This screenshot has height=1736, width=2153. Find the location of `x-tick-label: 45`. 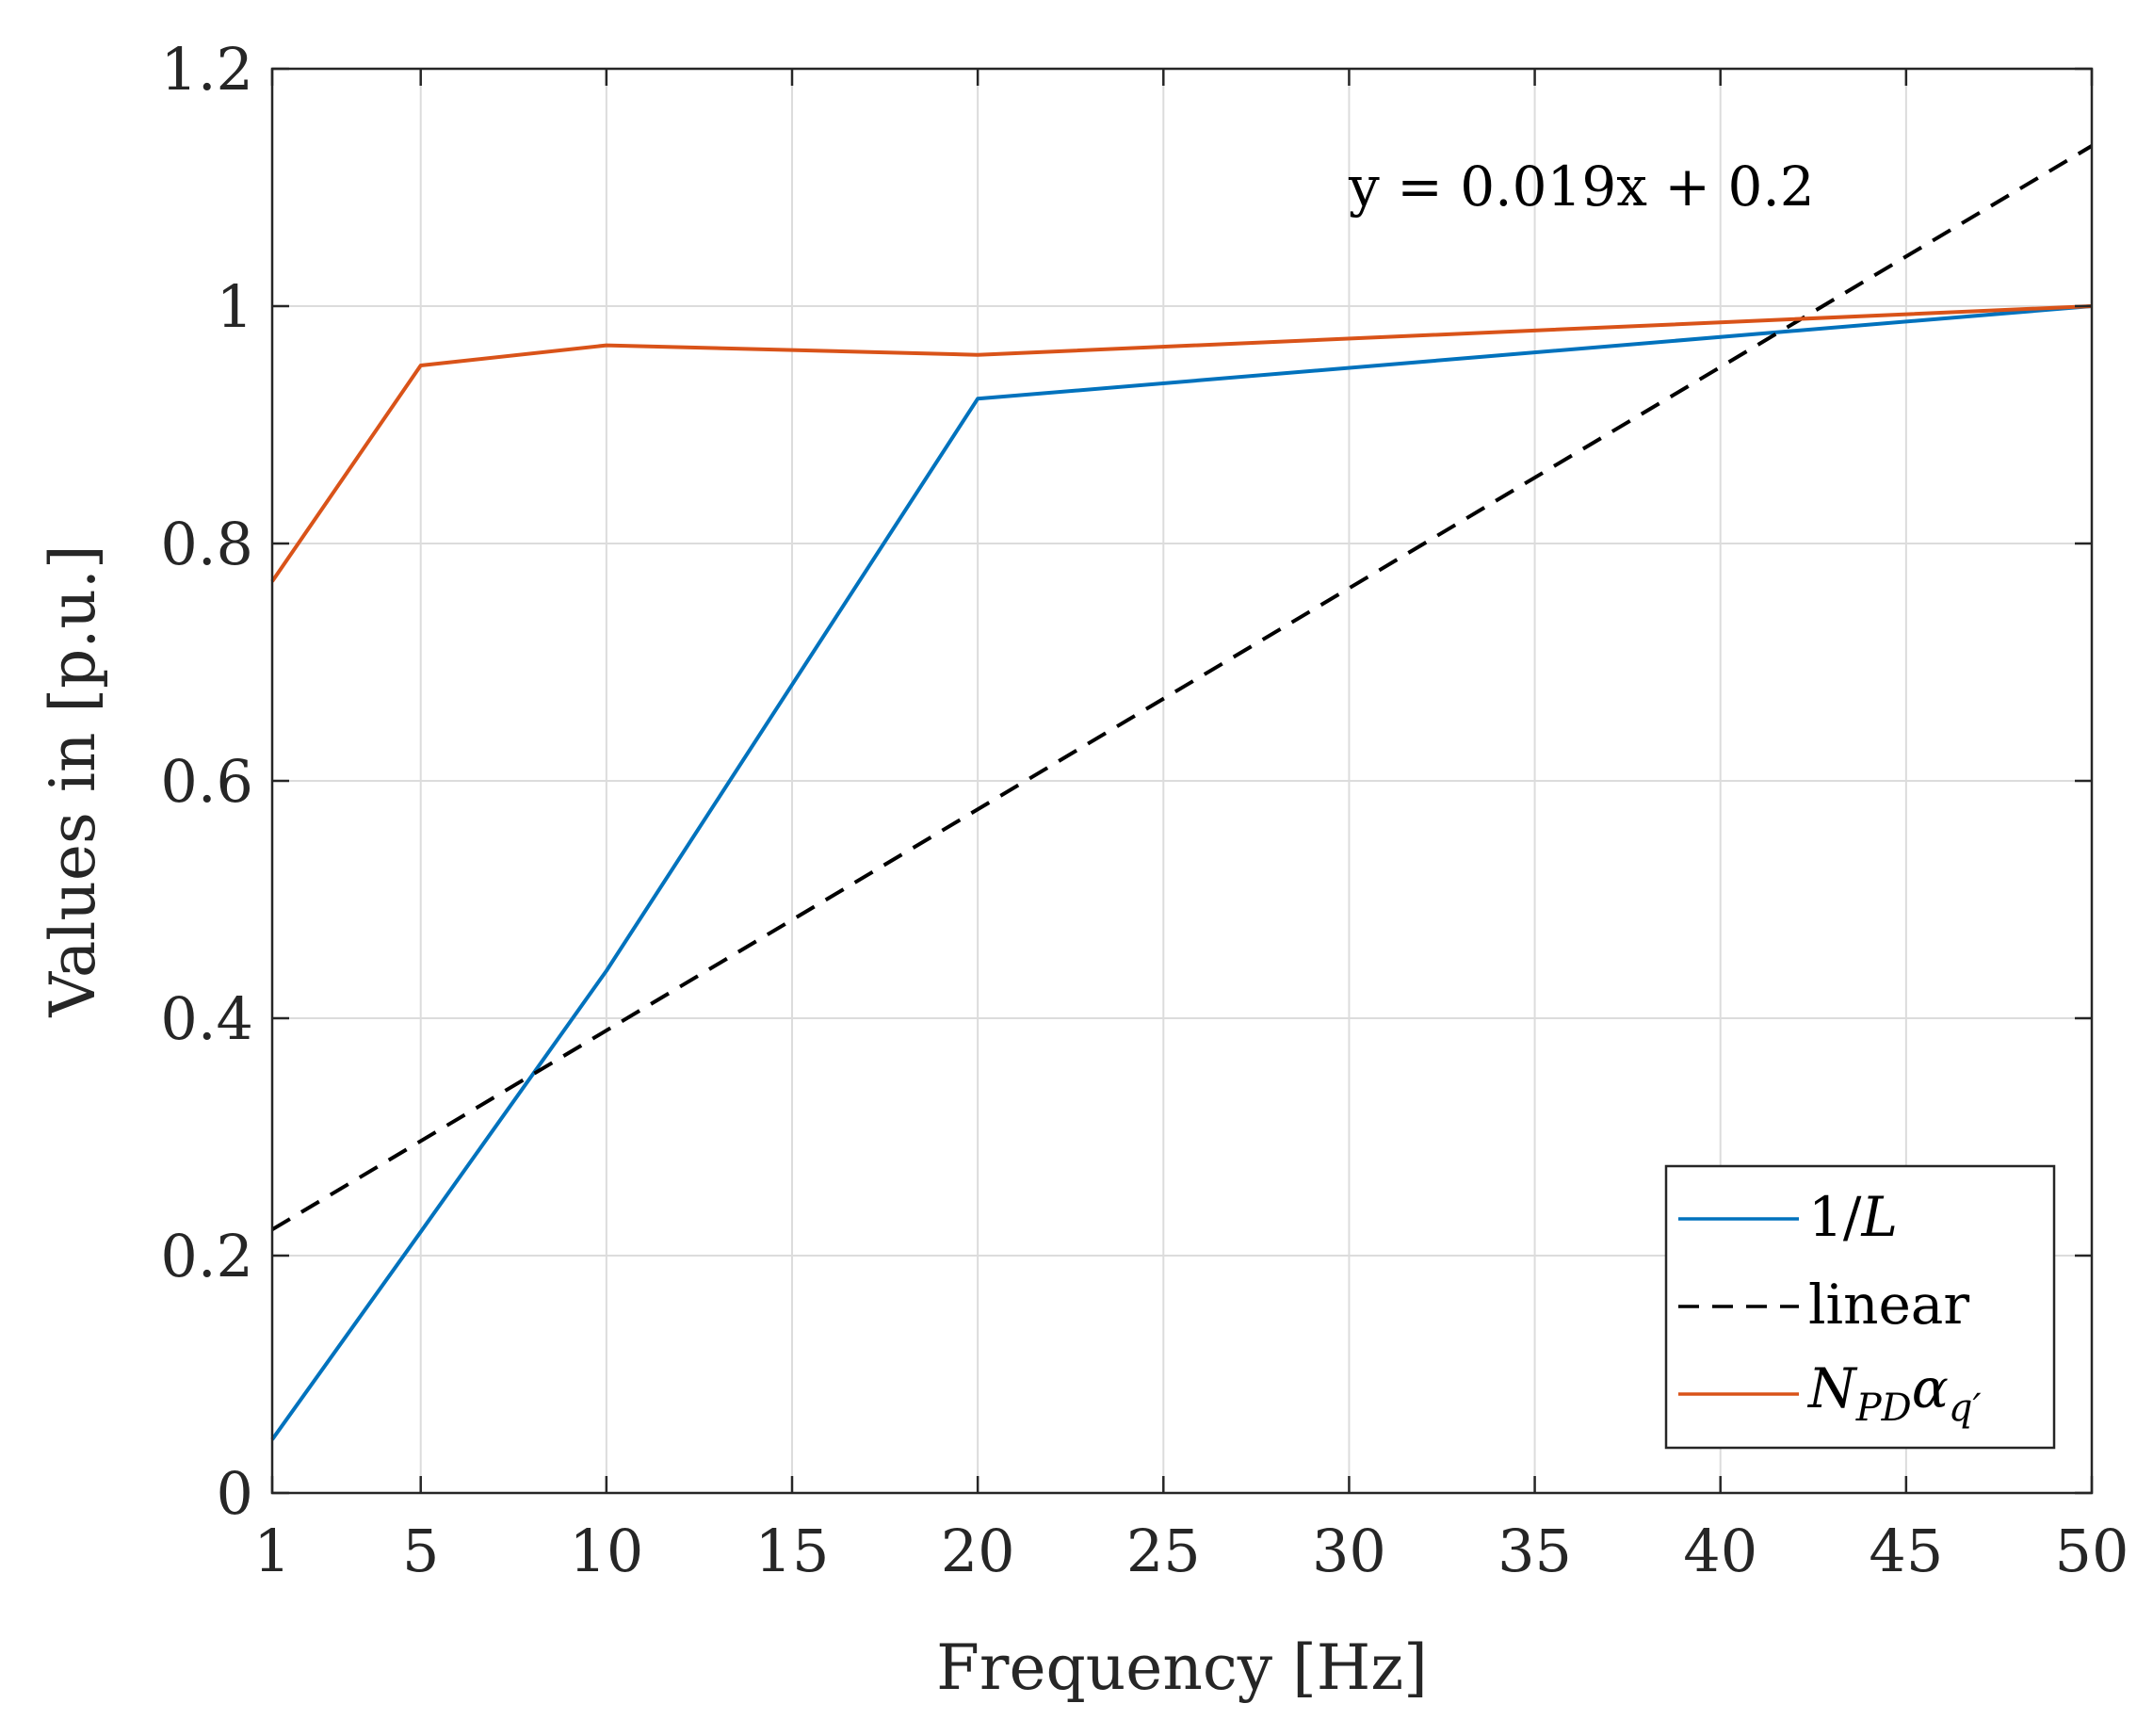

x-tick-label: 45 is located at coordinates (1906, 1551).